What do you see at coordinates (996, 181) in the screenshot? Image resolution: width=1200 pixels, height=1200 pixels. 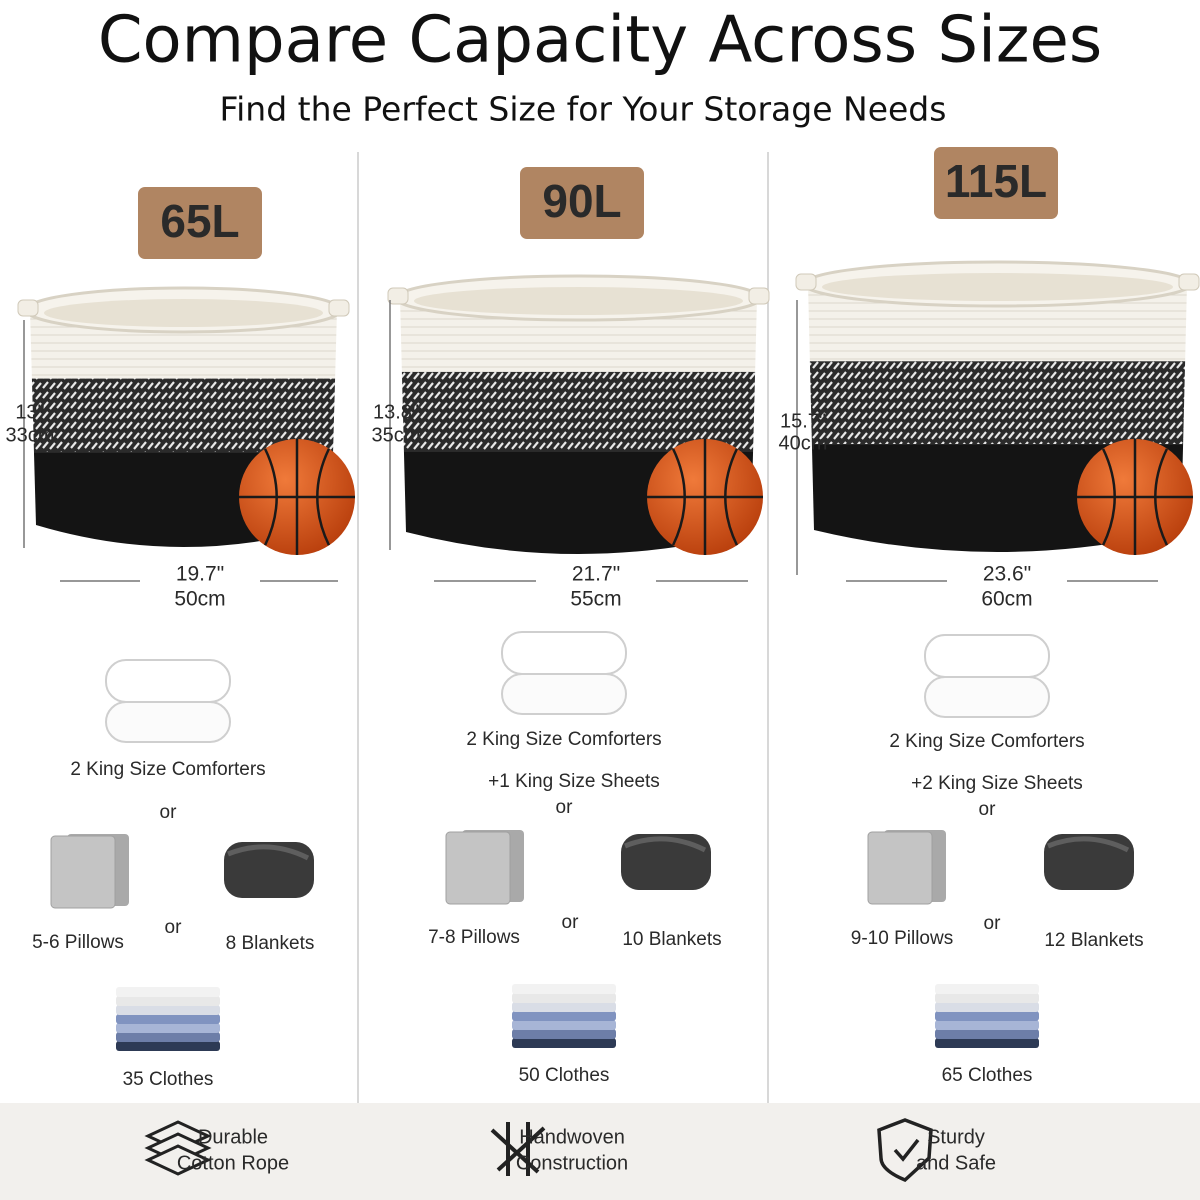 I see `label: 115L` at bounding box center [996, 181].